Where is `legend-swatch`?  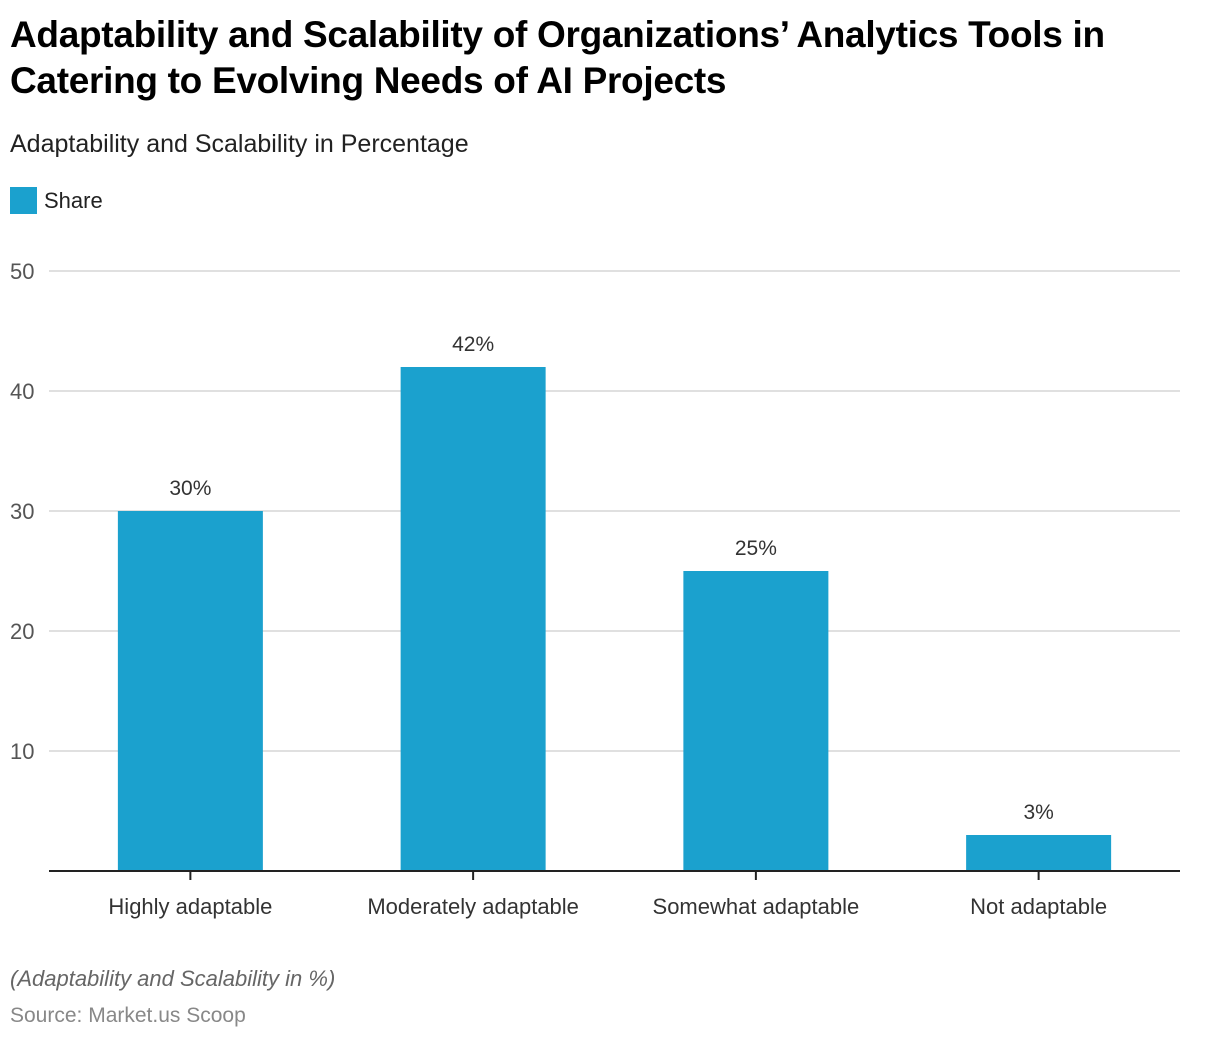 legend-swatch is located at coordinates (23, 200).